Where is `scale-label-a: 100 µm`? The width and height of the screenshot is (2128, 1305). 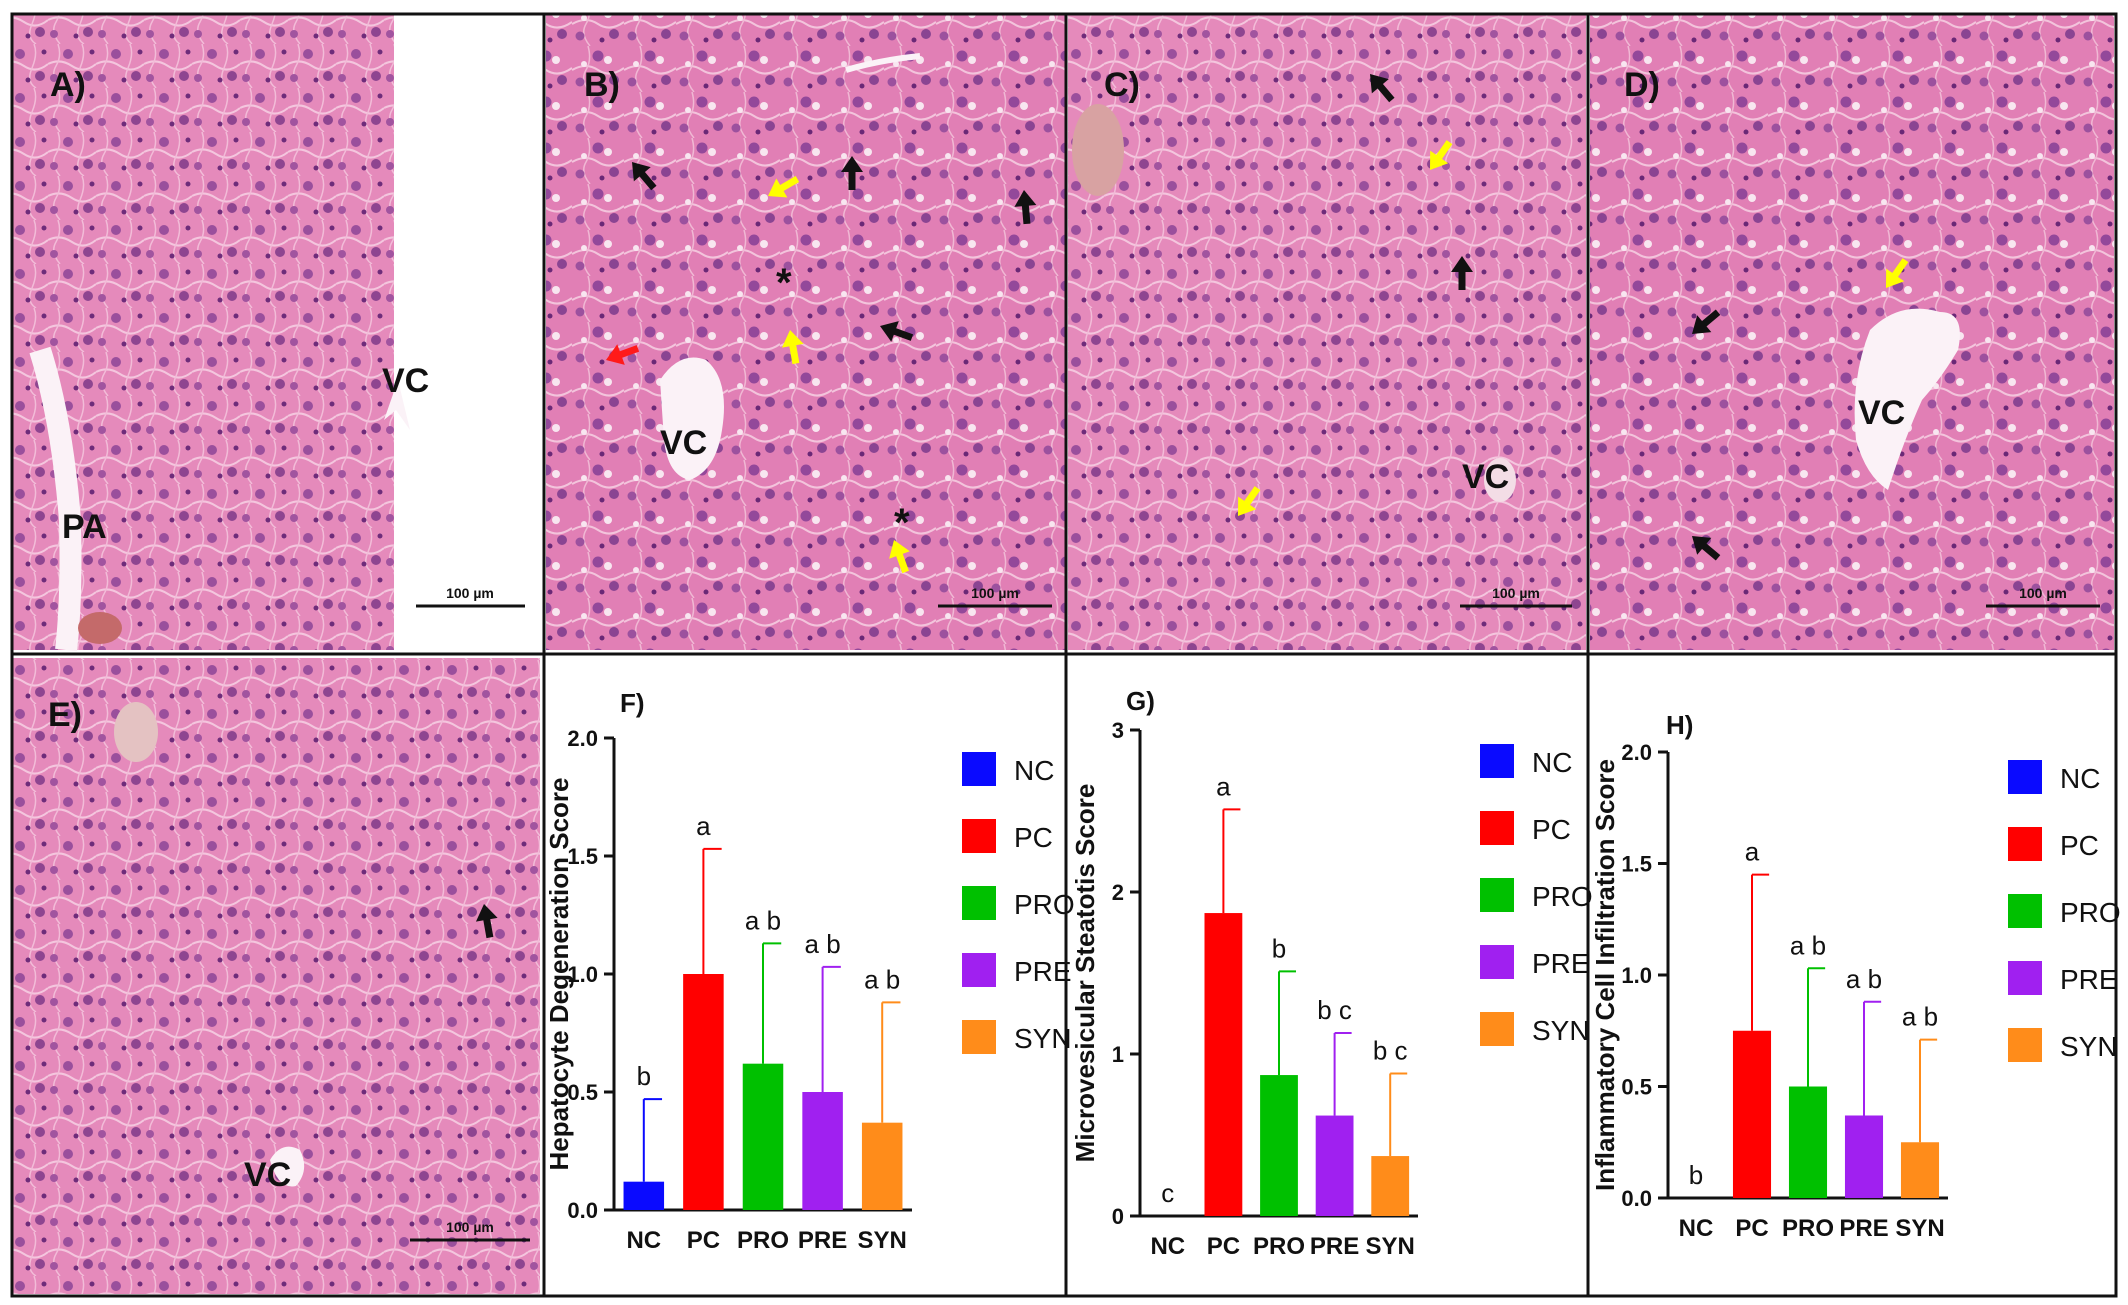
scale-label-a: 100 µm is located at coordinates (470, 593).